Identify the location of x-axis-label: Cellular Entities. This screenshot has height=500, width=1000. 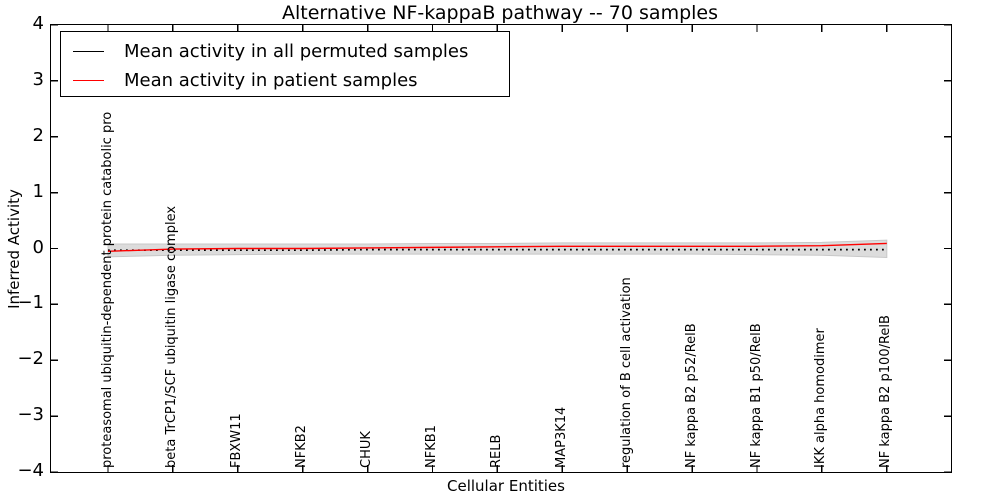
(506, 486).